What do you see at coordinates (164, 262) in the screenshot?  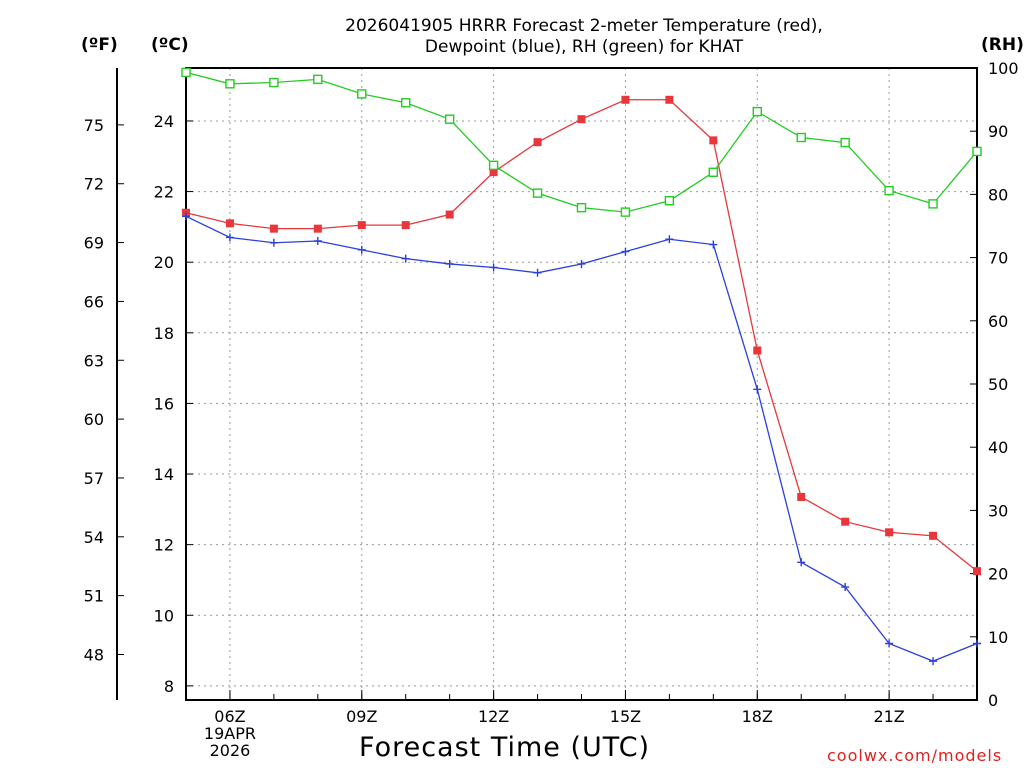 I see `c-tick-label-20: 20` at bounding box center [164, 262].